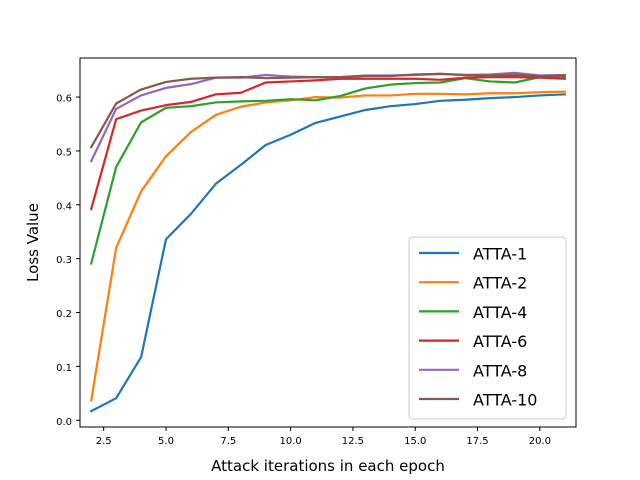 This screenshot has height=480, width=640. What do you see at coordinates (353, 441) in the screenshot?
I see `x-tick-label: 12.5` at bounding box center [353, 441].